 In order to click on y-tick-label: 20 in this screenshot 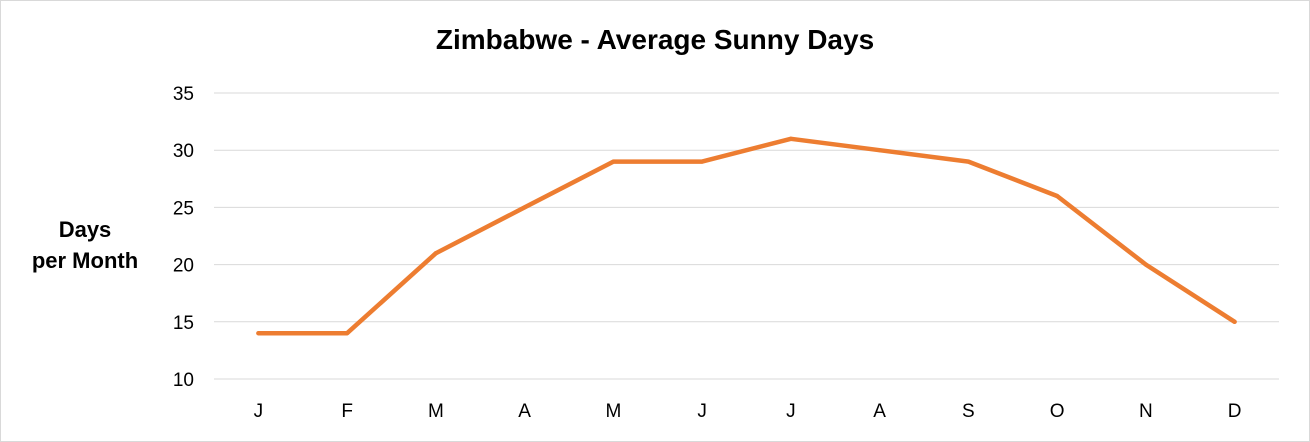, I will do `click(183, 266)`.